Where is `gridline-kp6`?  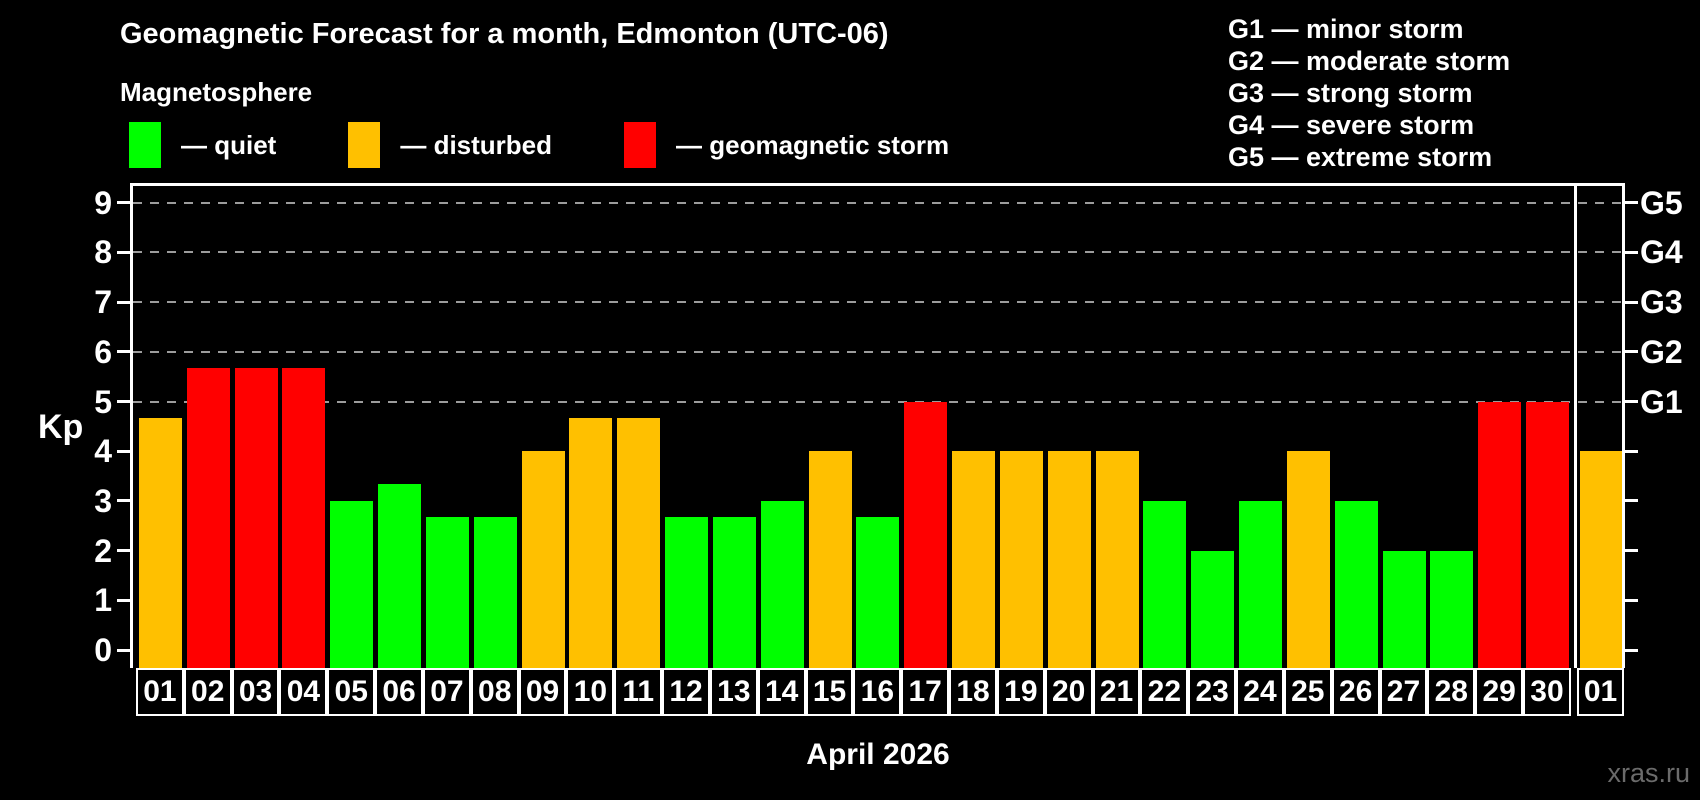
gridline-kp6 is located at coordinates (877, 351).